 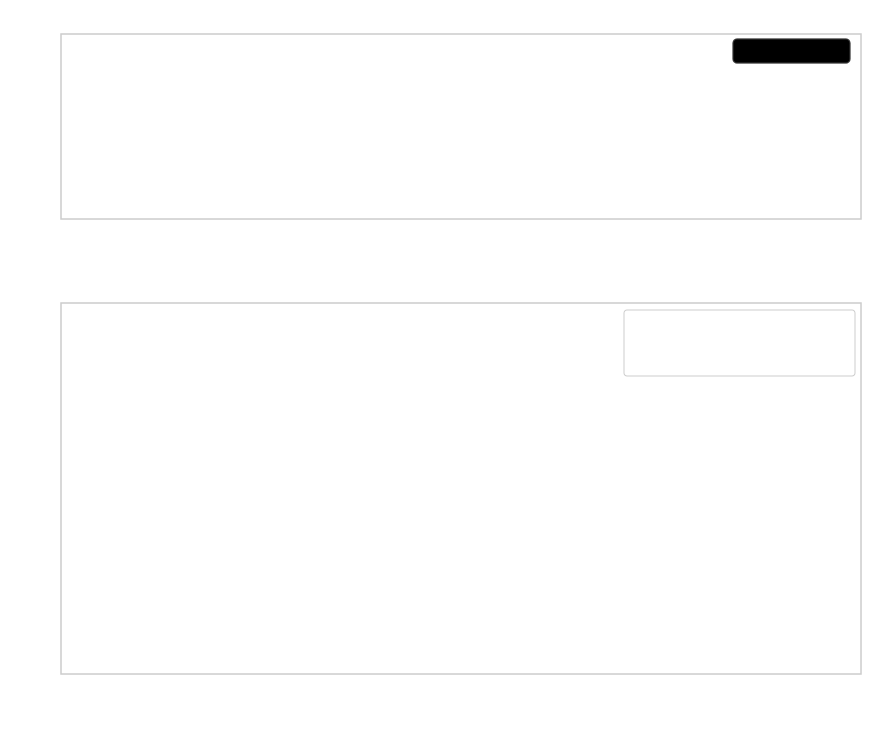 I want to click on lab-legend, so click(x=739, y=343).